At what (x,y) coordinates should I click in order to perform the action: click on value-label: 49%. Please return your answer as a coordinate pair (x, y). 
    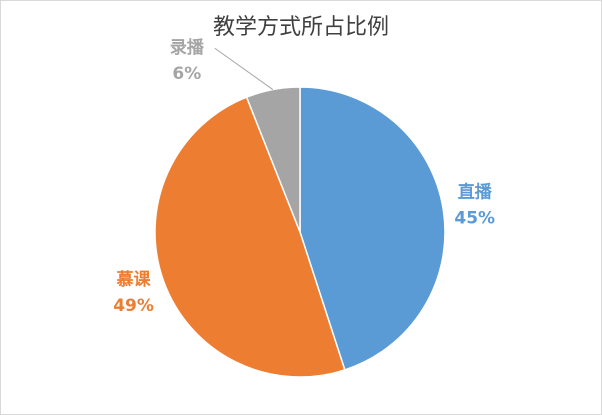
    Looking at the image, I should click on (133, 306).